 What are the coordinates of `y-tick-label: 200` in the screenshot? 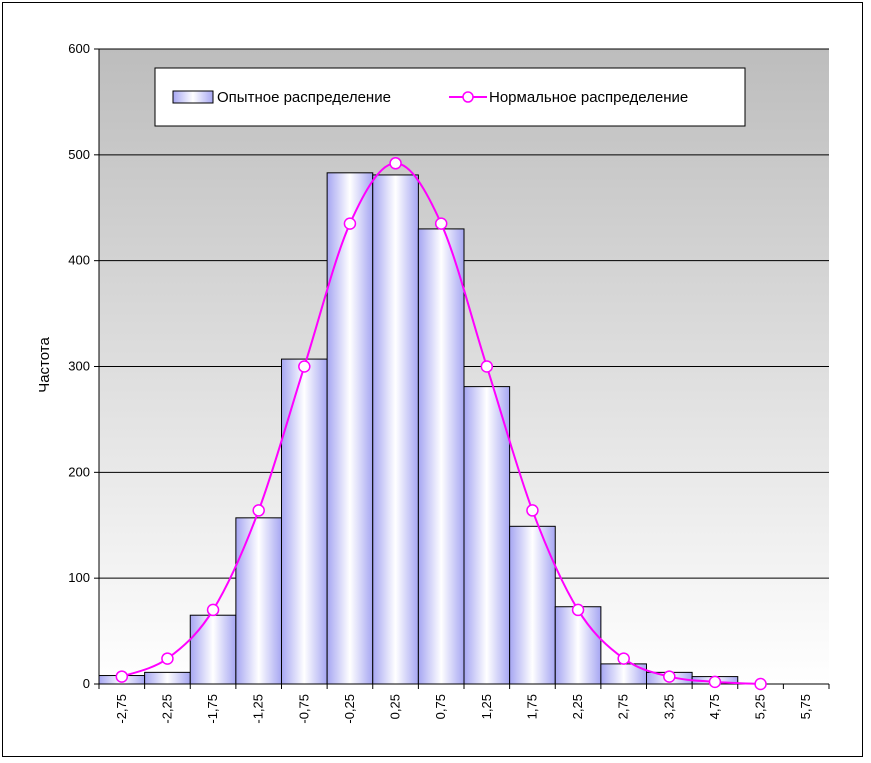 It's located at (79, 471).